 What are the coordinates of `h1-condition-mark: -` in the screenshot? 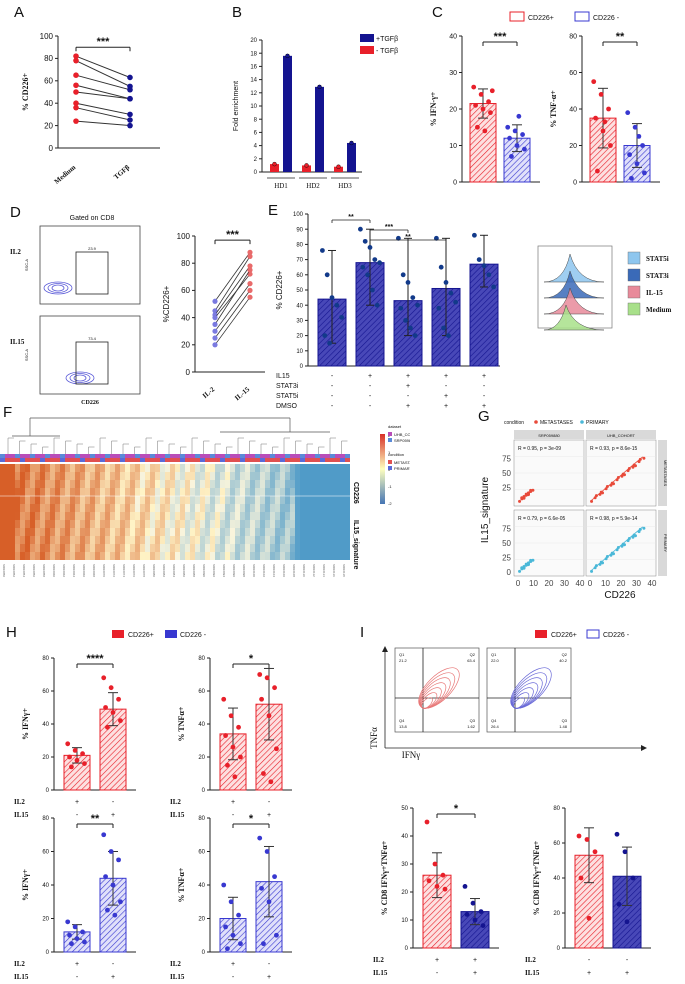 It's located at (77, 815).